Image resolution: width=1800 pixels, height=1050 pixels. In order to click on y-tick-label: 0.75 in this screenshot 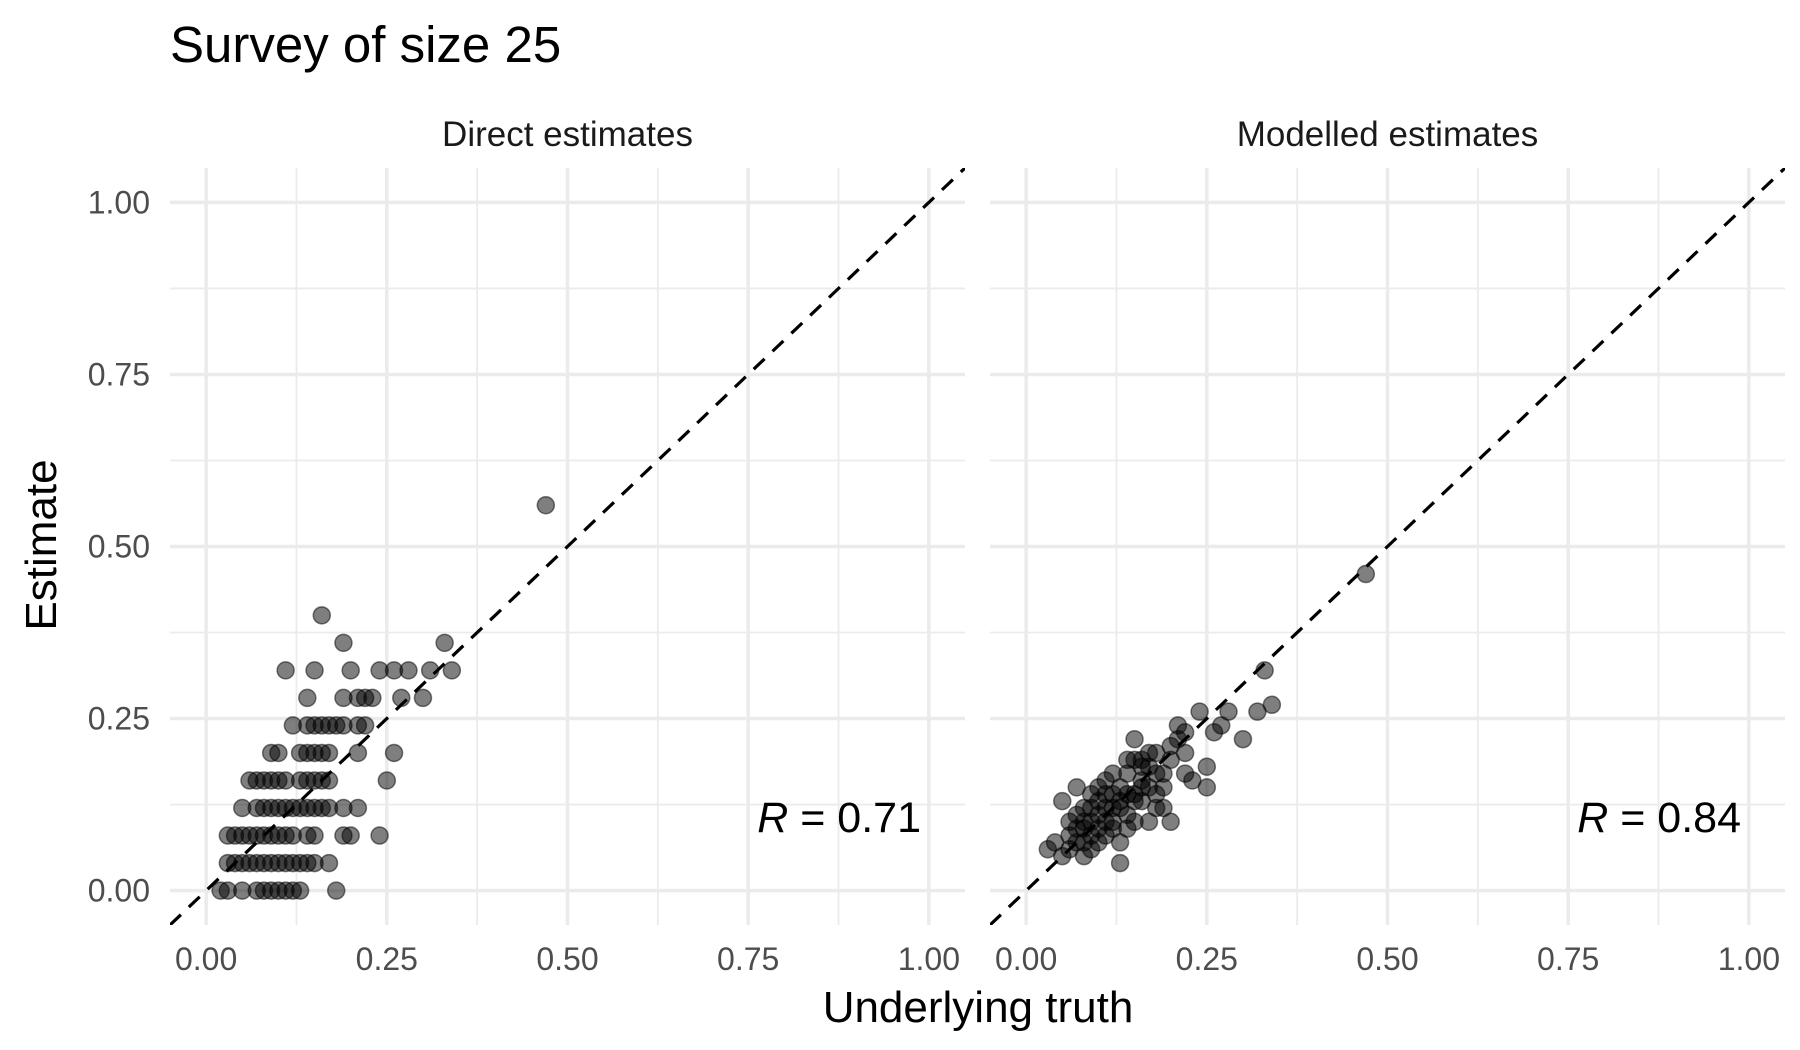, I will do `click(119, 374)`.